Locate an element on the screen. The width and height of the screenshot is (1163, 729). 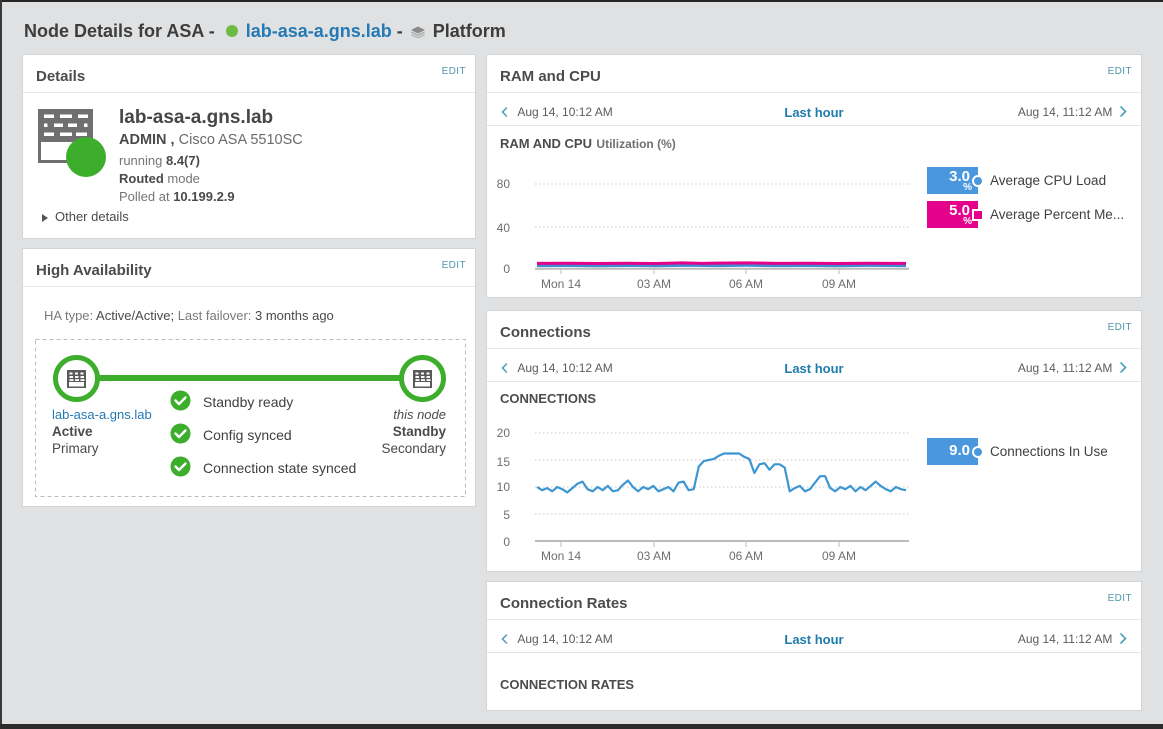
svg-text: 20 is located at coordinates (504, 433).